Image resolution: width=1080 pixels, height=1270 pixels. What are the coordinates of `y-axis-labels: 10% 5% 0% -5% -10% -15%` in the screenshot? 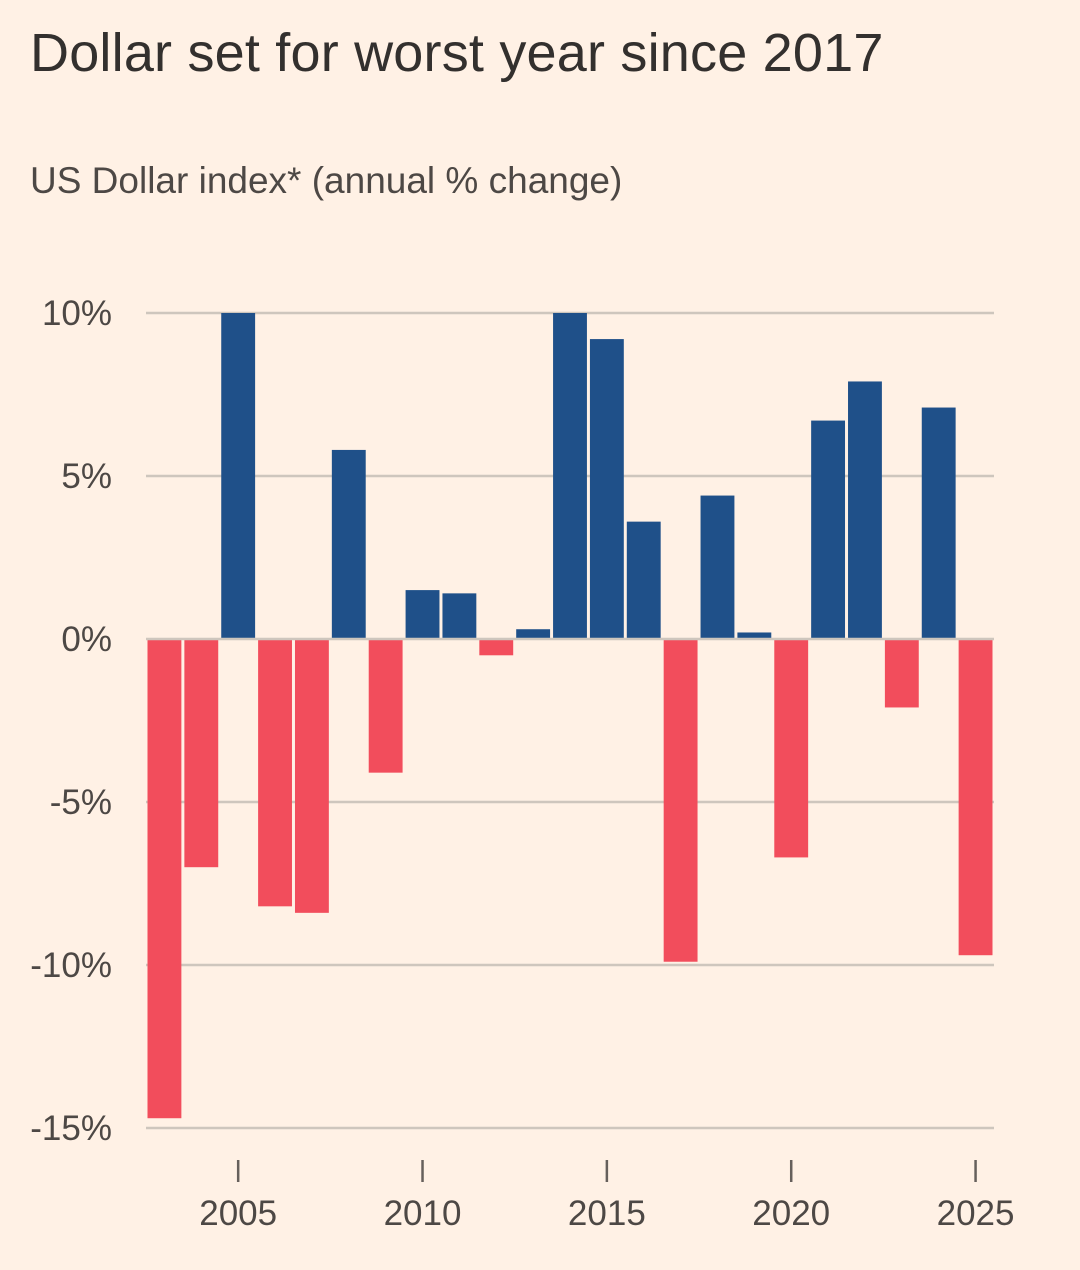 It's located at (71, 721).